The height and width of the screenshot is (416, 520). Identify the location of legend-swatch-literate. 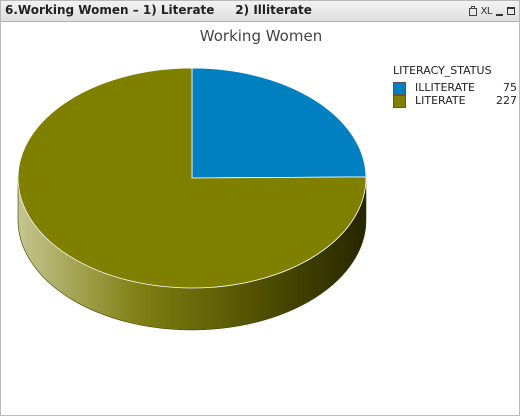
(399, 101).